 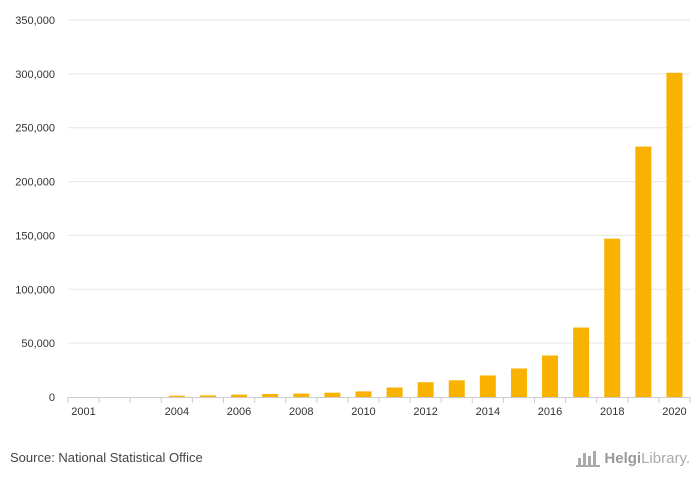 I want to click on x-tick-label: 2018, so click(x=612, y=412).